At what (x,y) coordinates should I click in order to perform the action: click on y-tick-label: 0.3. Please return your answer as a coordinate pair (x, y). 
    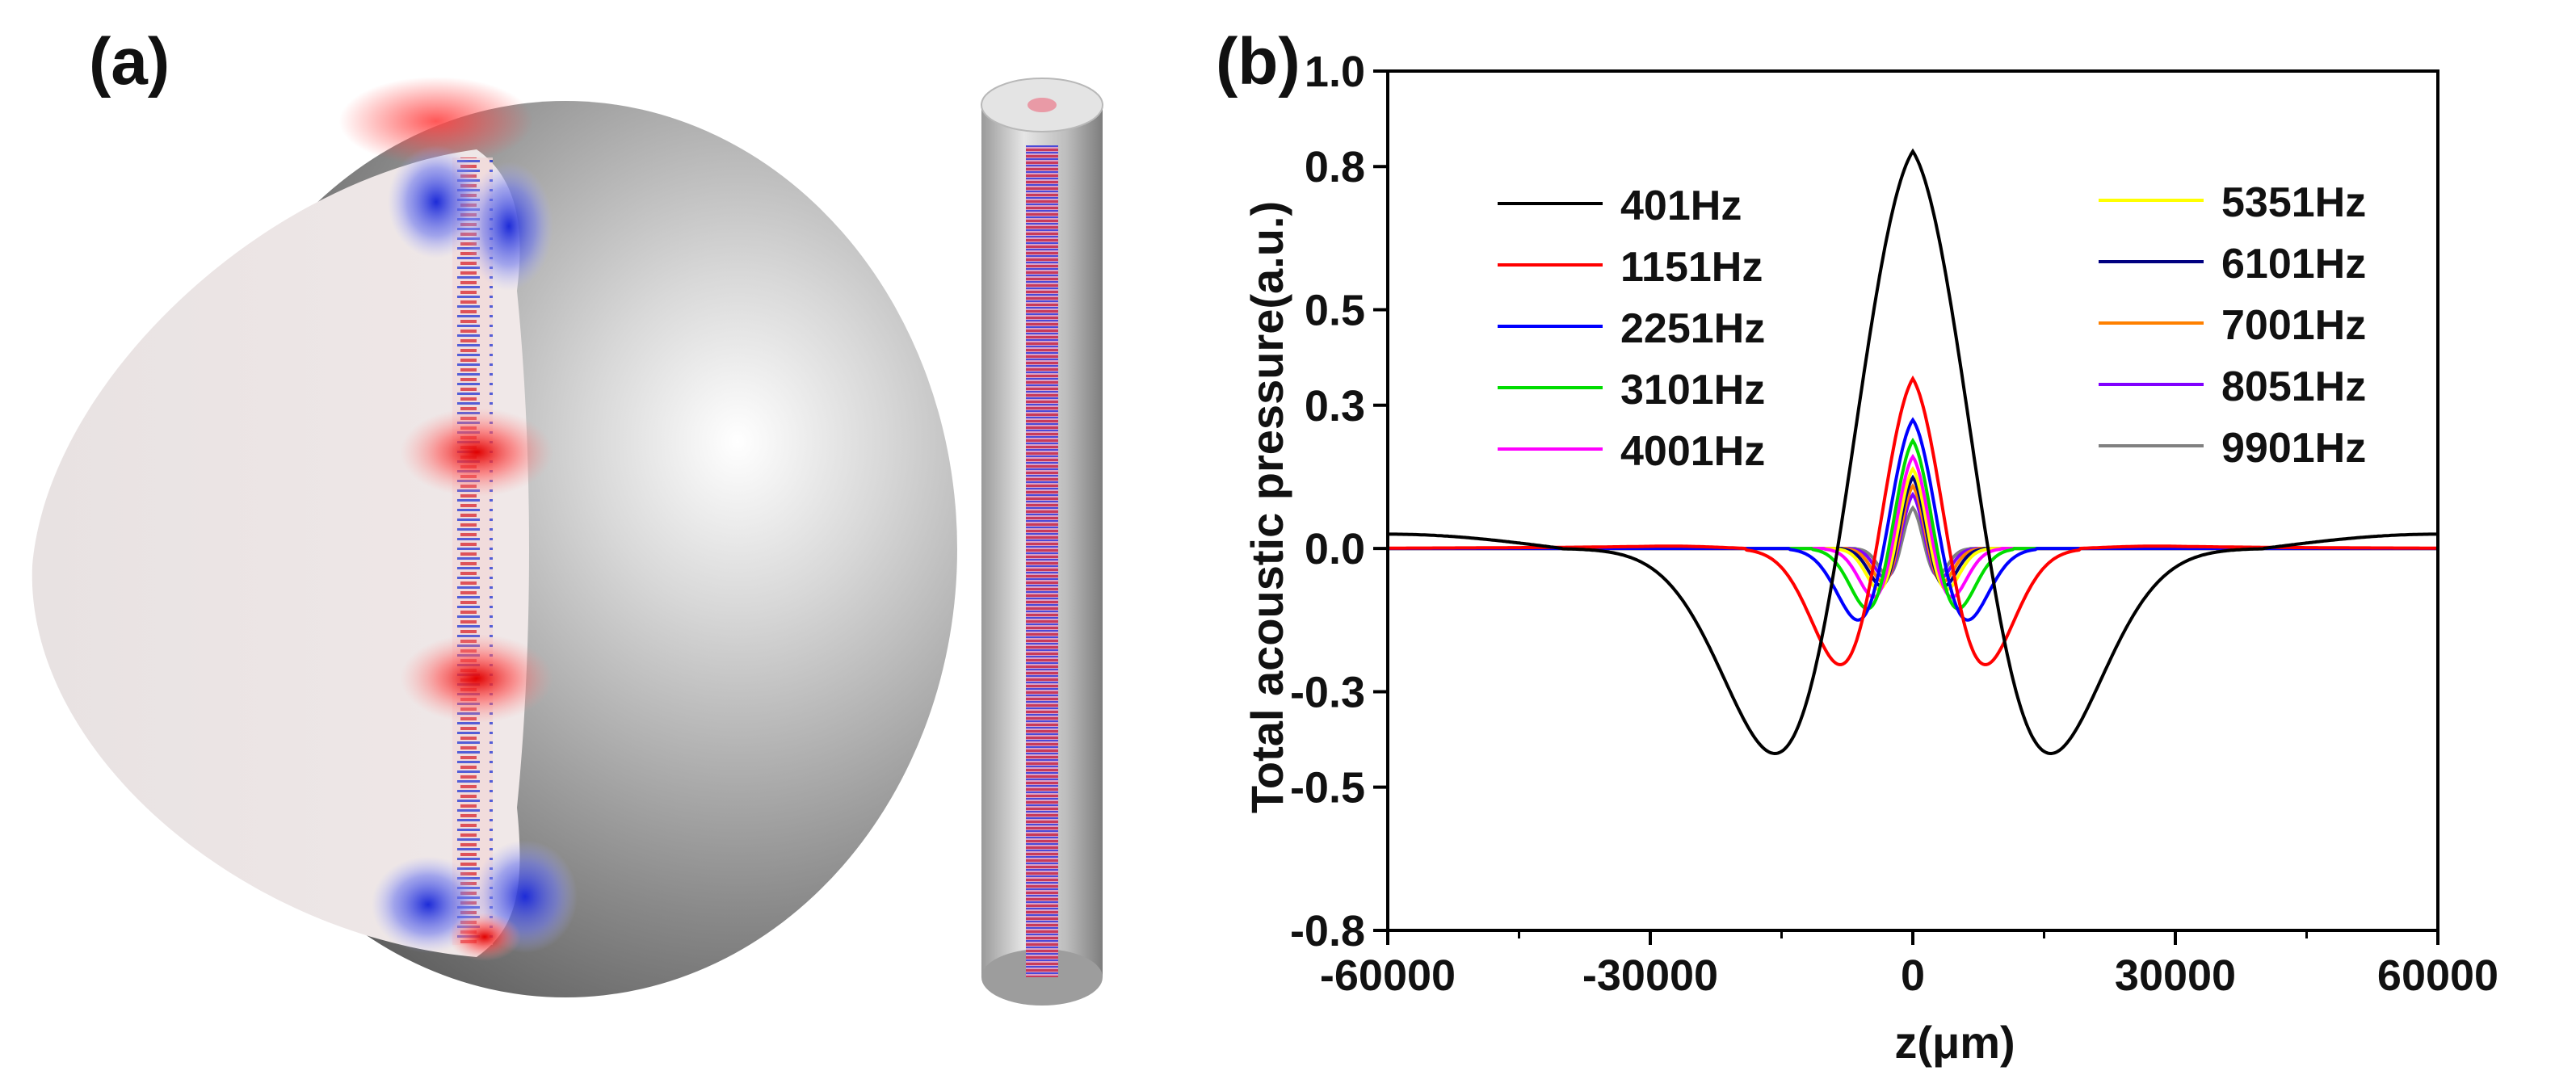
    Looking at the image, I should click on (1335, 406).